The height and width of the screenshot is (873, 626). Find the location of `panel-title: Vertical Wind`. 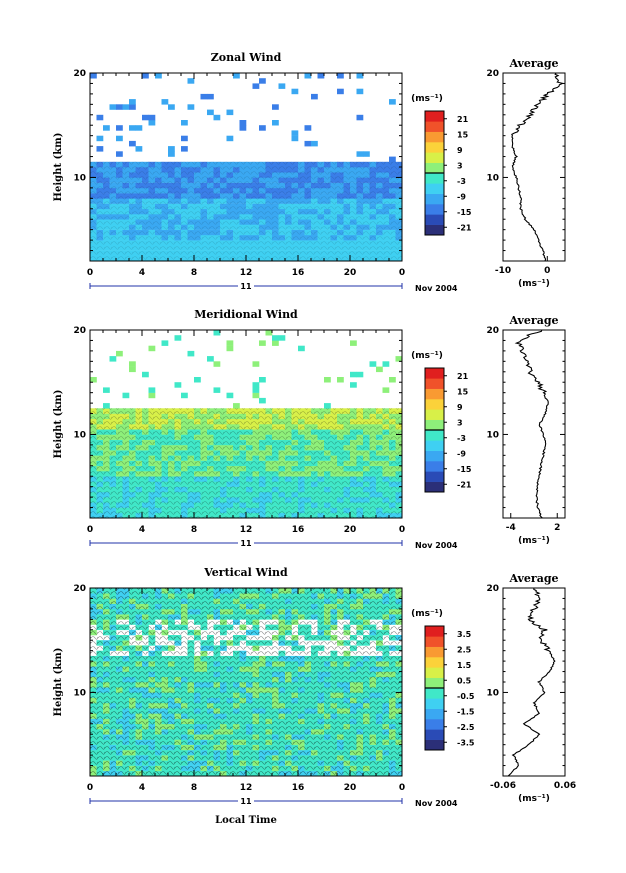

panel-title: Vertical Wind is located at coordinates (245, 572).